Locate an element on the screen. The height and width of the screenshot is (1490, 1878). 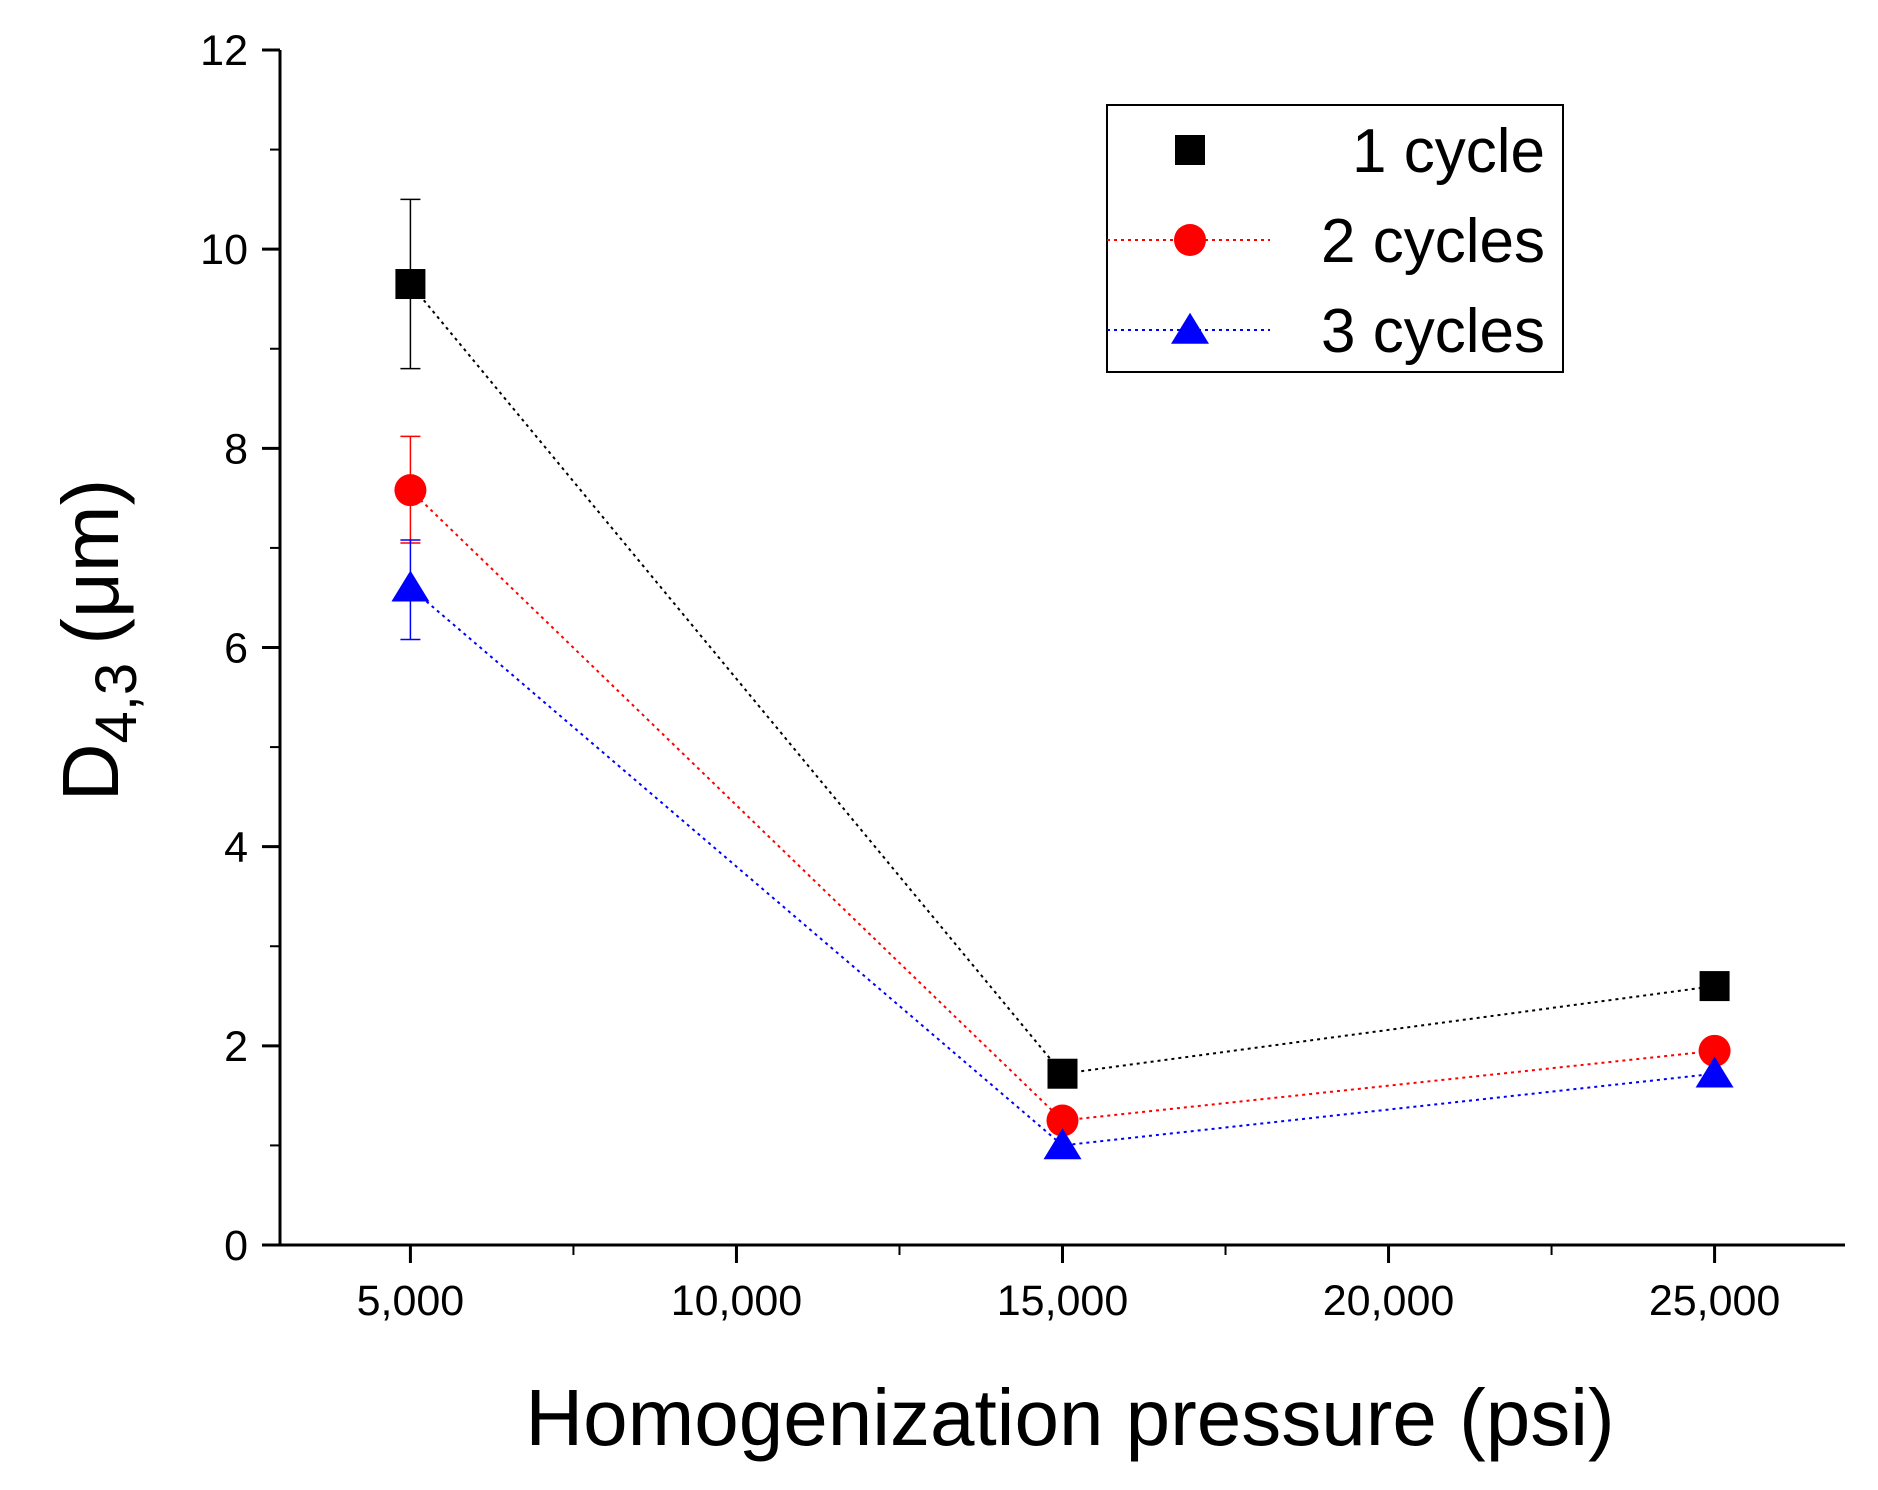
legend-label: 2 cycles is located at coordinates (1433, 241).